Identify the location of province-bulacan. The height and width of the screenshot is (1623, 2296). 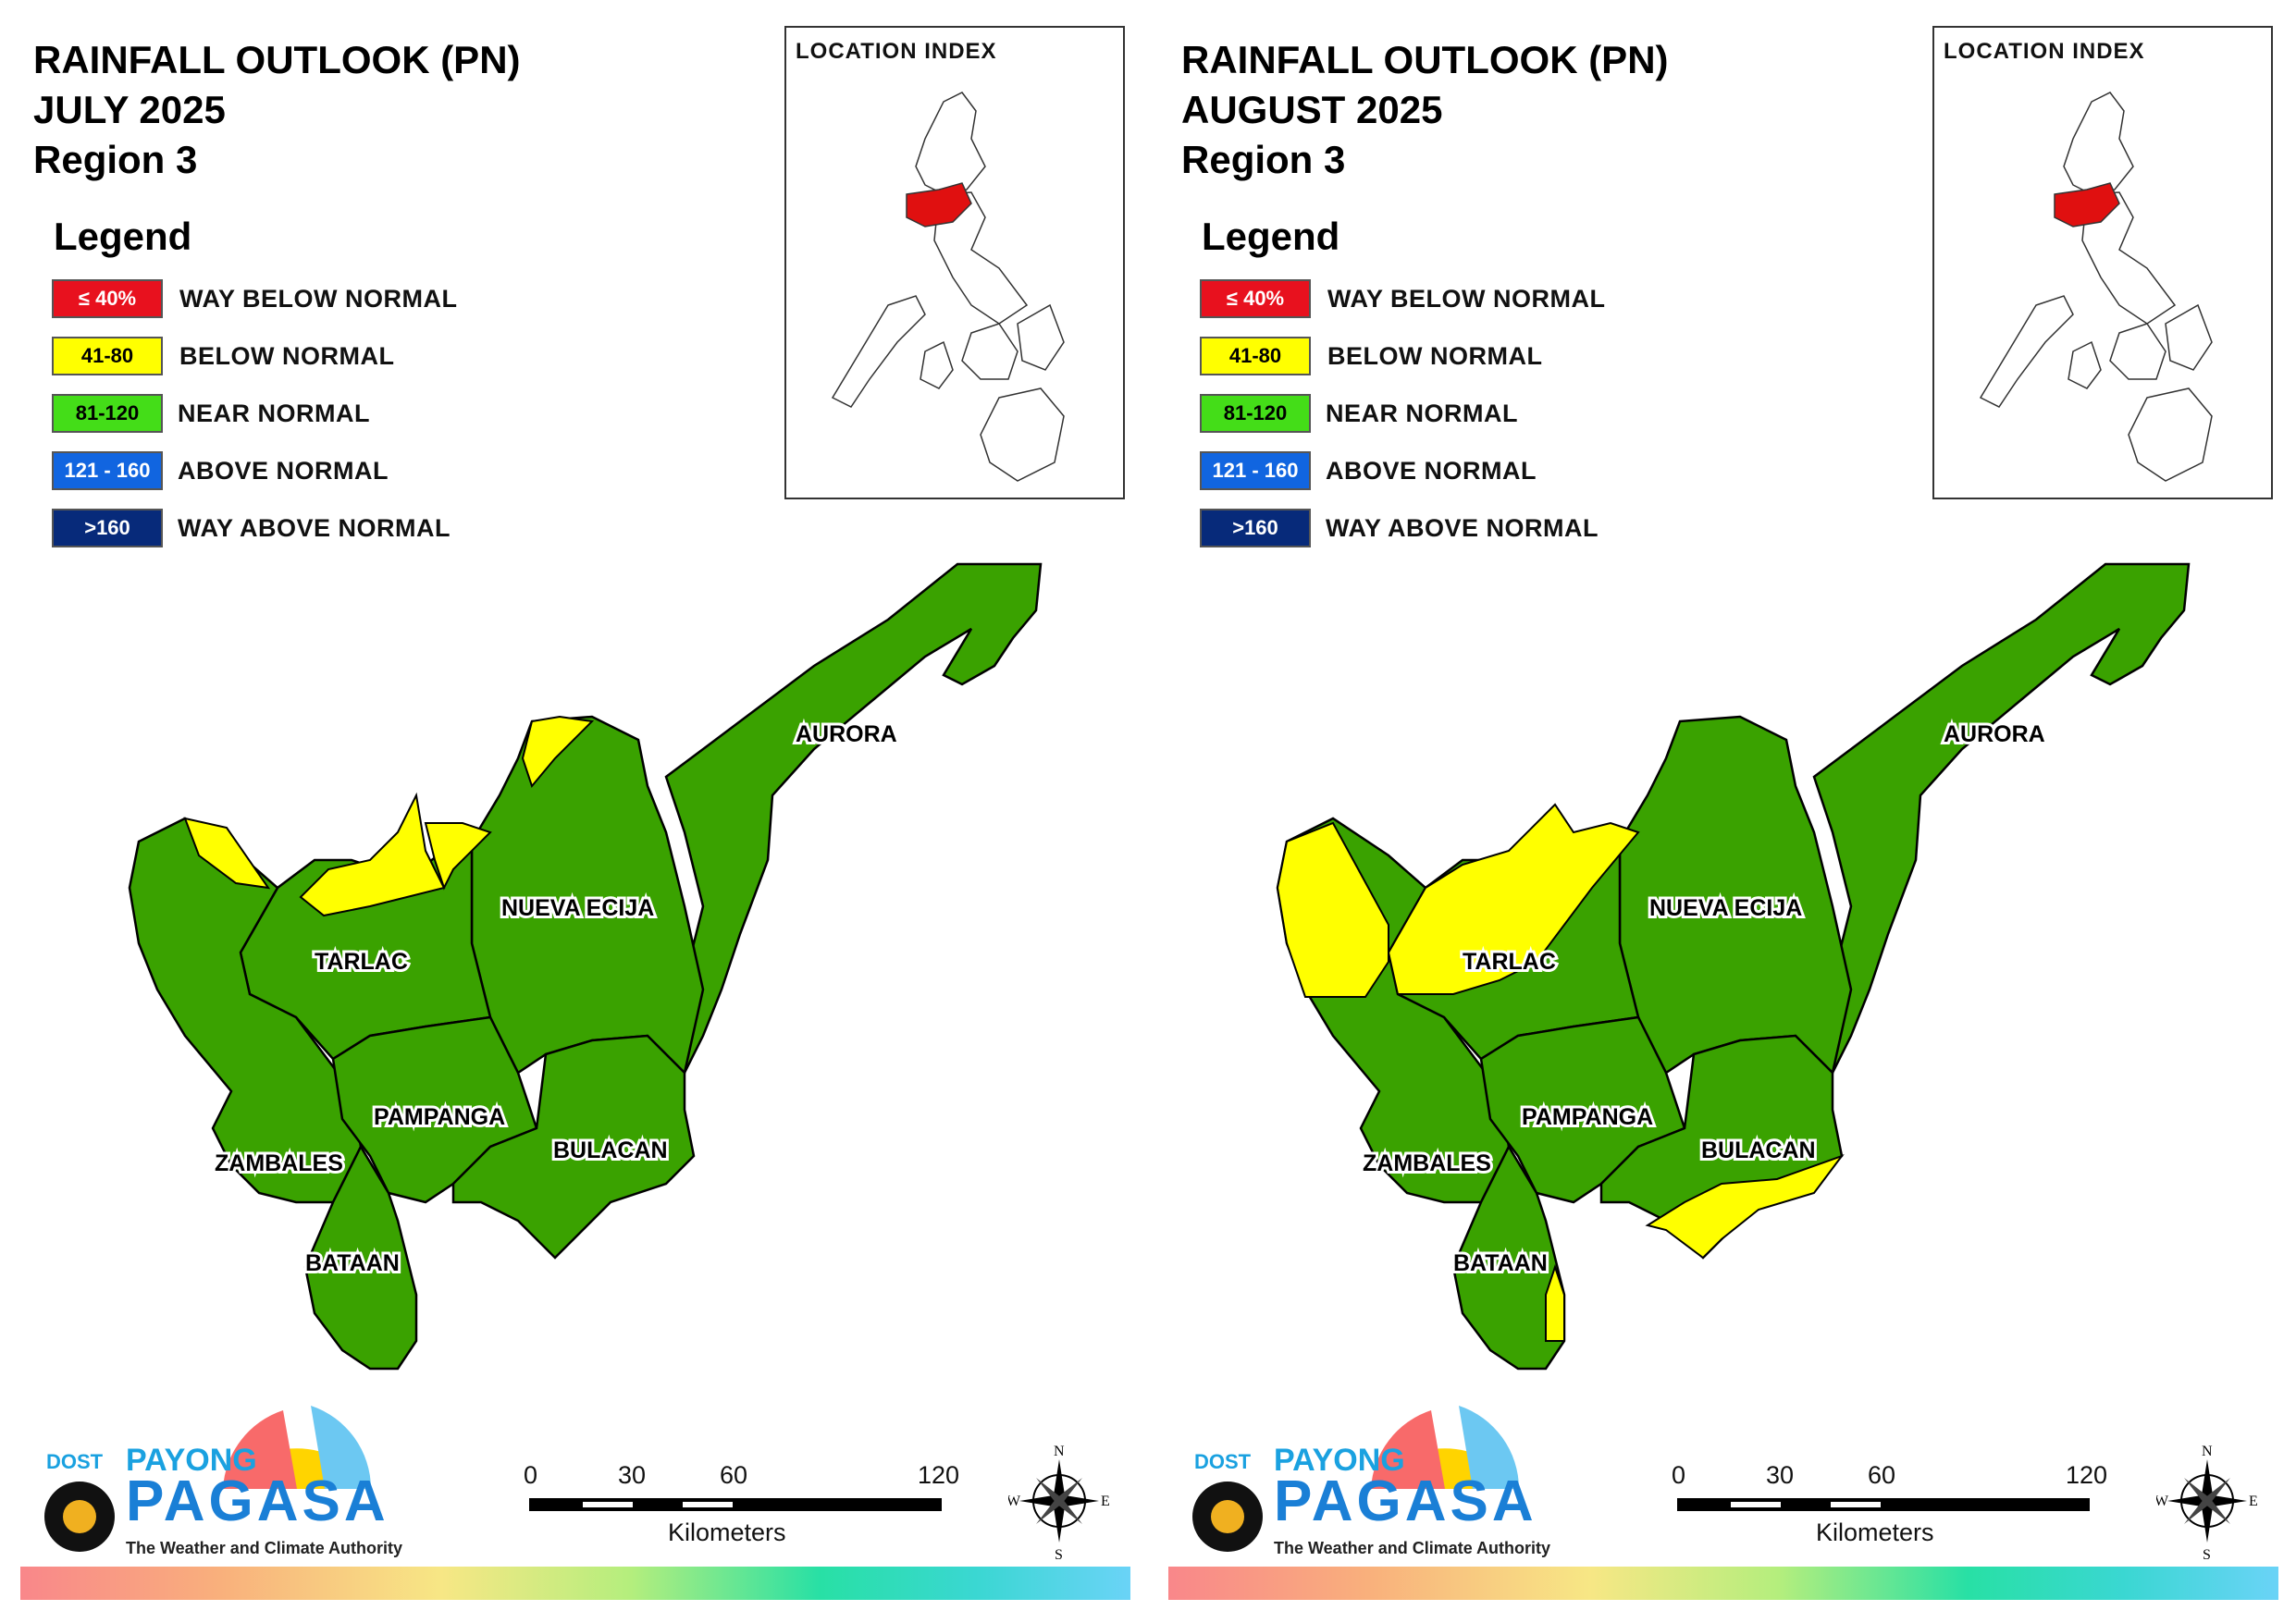
(573, 1147).